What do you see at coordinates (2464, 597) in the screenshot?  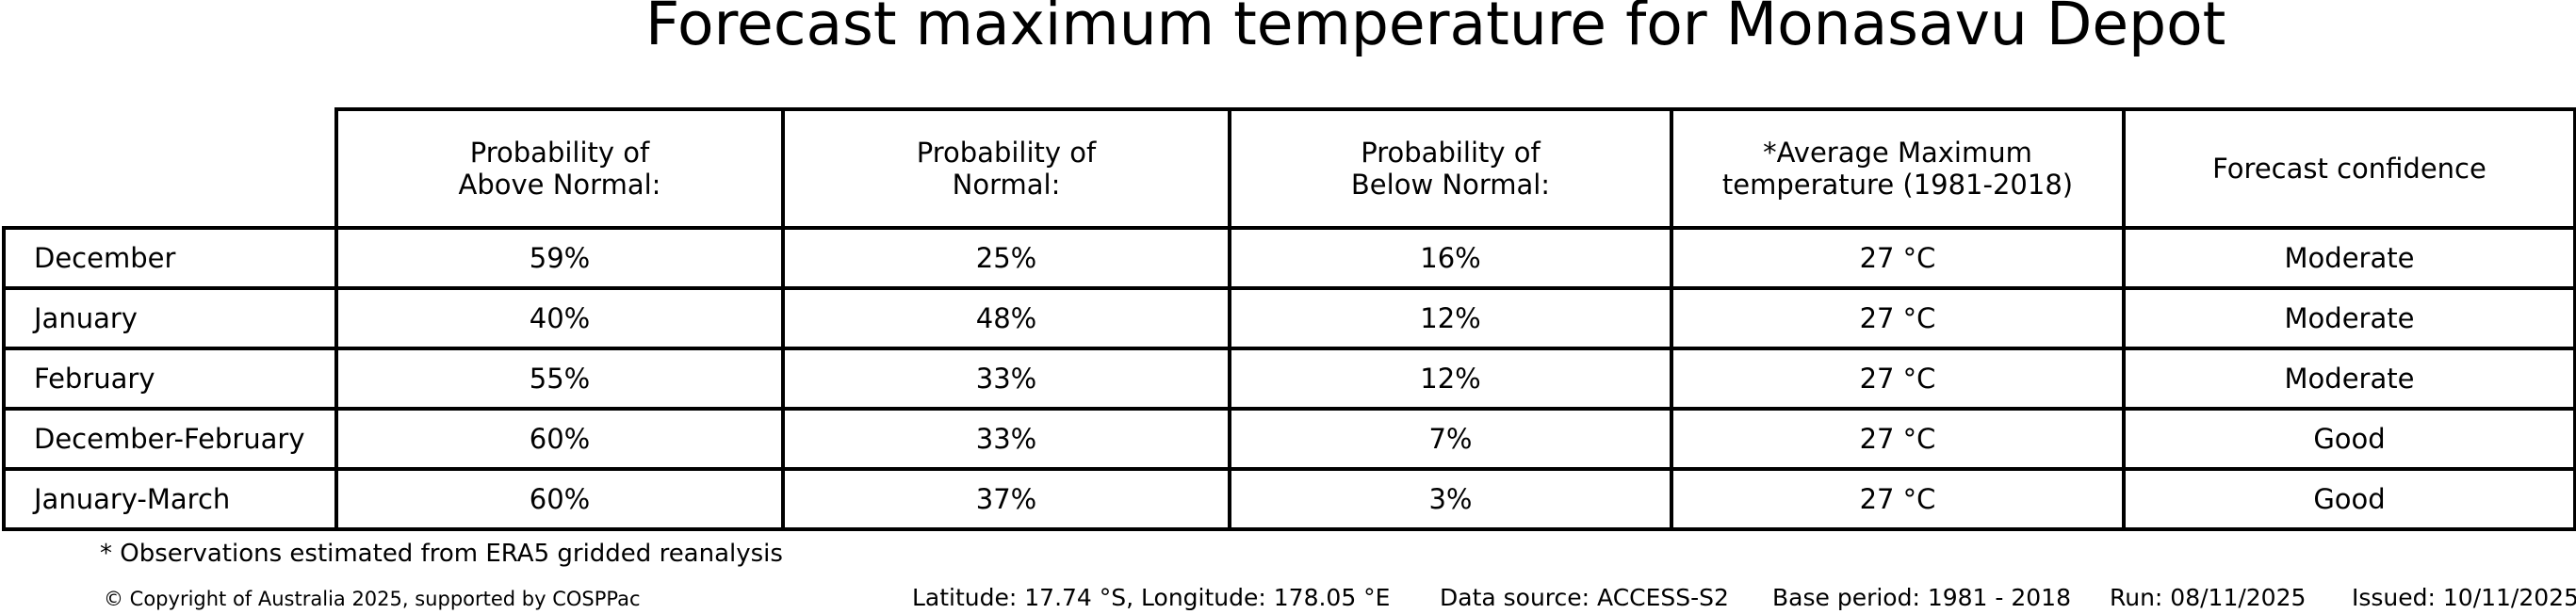 I see `issued-date-text: Issued: 10/11/2025` at bounding box center [2464, 597].